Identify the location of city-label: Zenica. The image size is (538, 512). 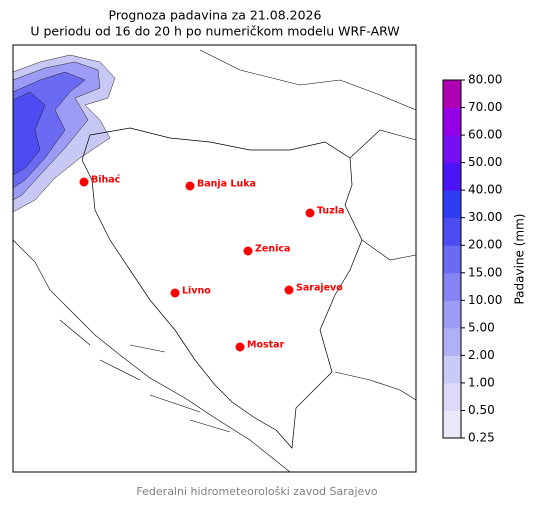
(272, 249).